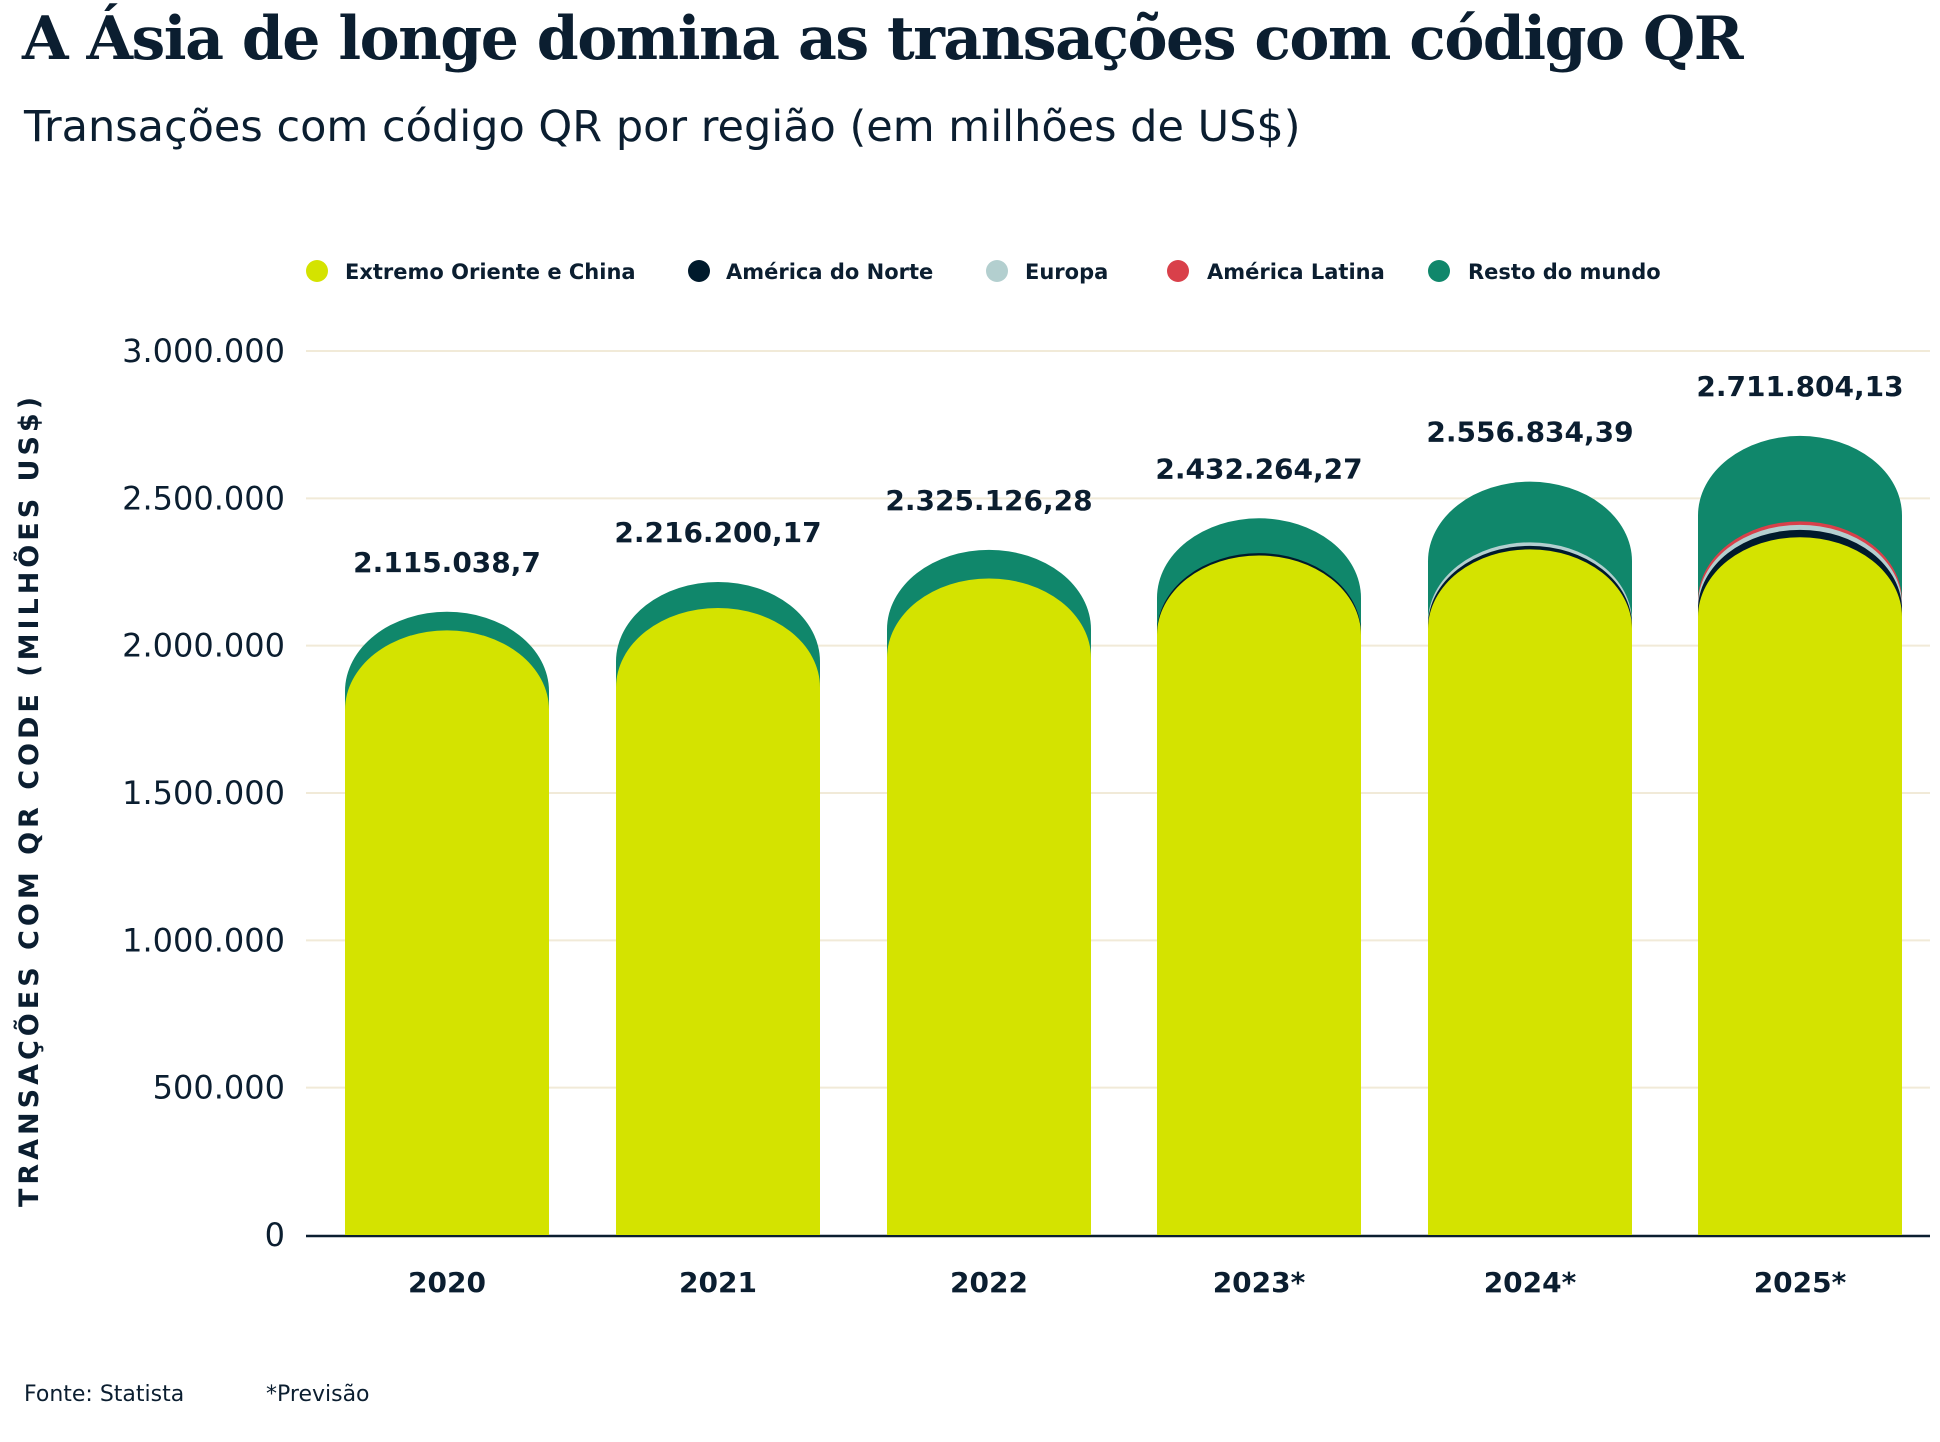  I want to click on bar-2024, so click(1530, 858).